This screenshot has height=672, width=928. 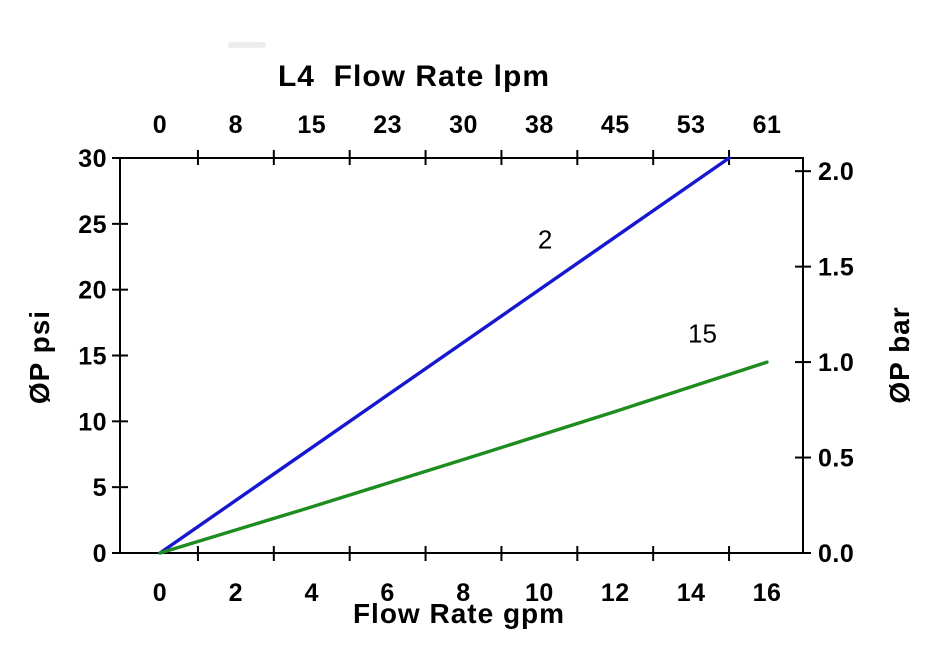 I want to click on left-axis-tick-label: 15, so click(x=92, y=357).